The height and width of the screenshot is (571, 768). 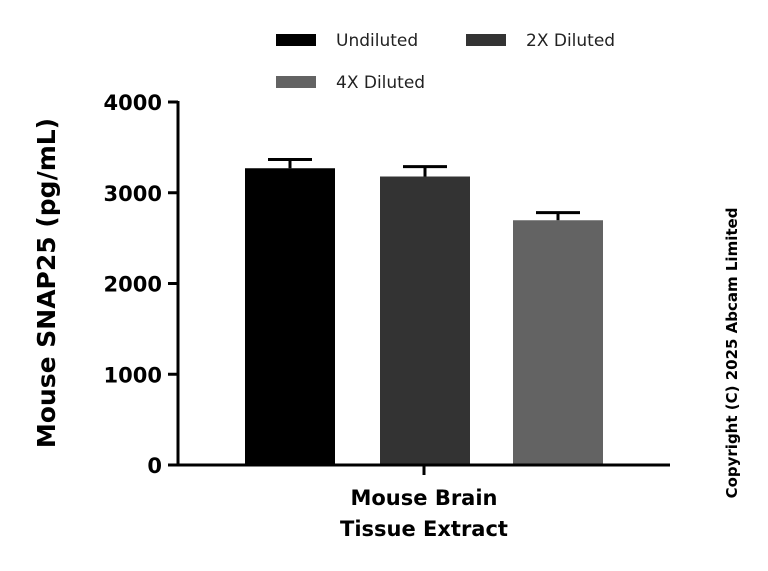 What do you see at coordinates (46, 283) in the screenshot?
I see `y-axis-label: Mouse SNAP25 (pg/mL)` at bounding box center [46, 283].